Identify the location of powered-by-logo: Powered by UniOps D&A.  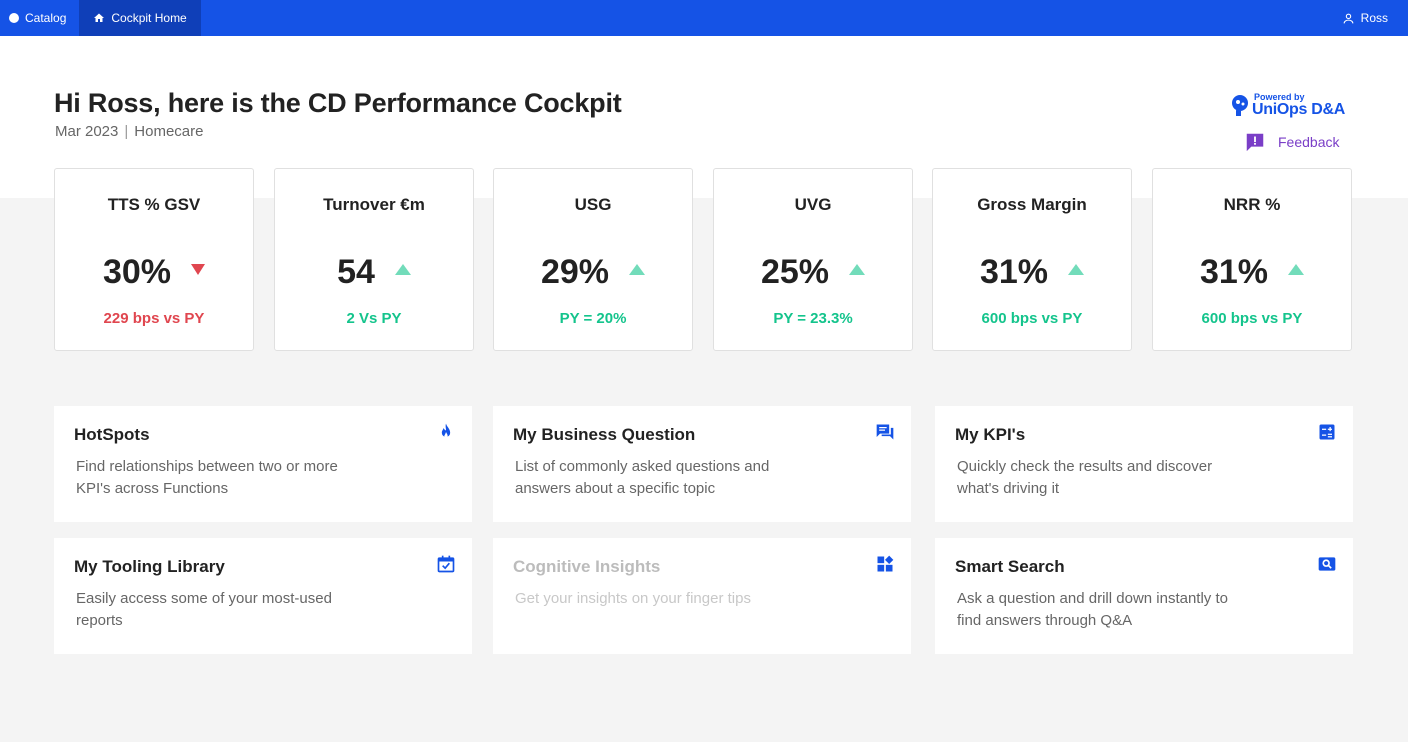
(1290, 107).